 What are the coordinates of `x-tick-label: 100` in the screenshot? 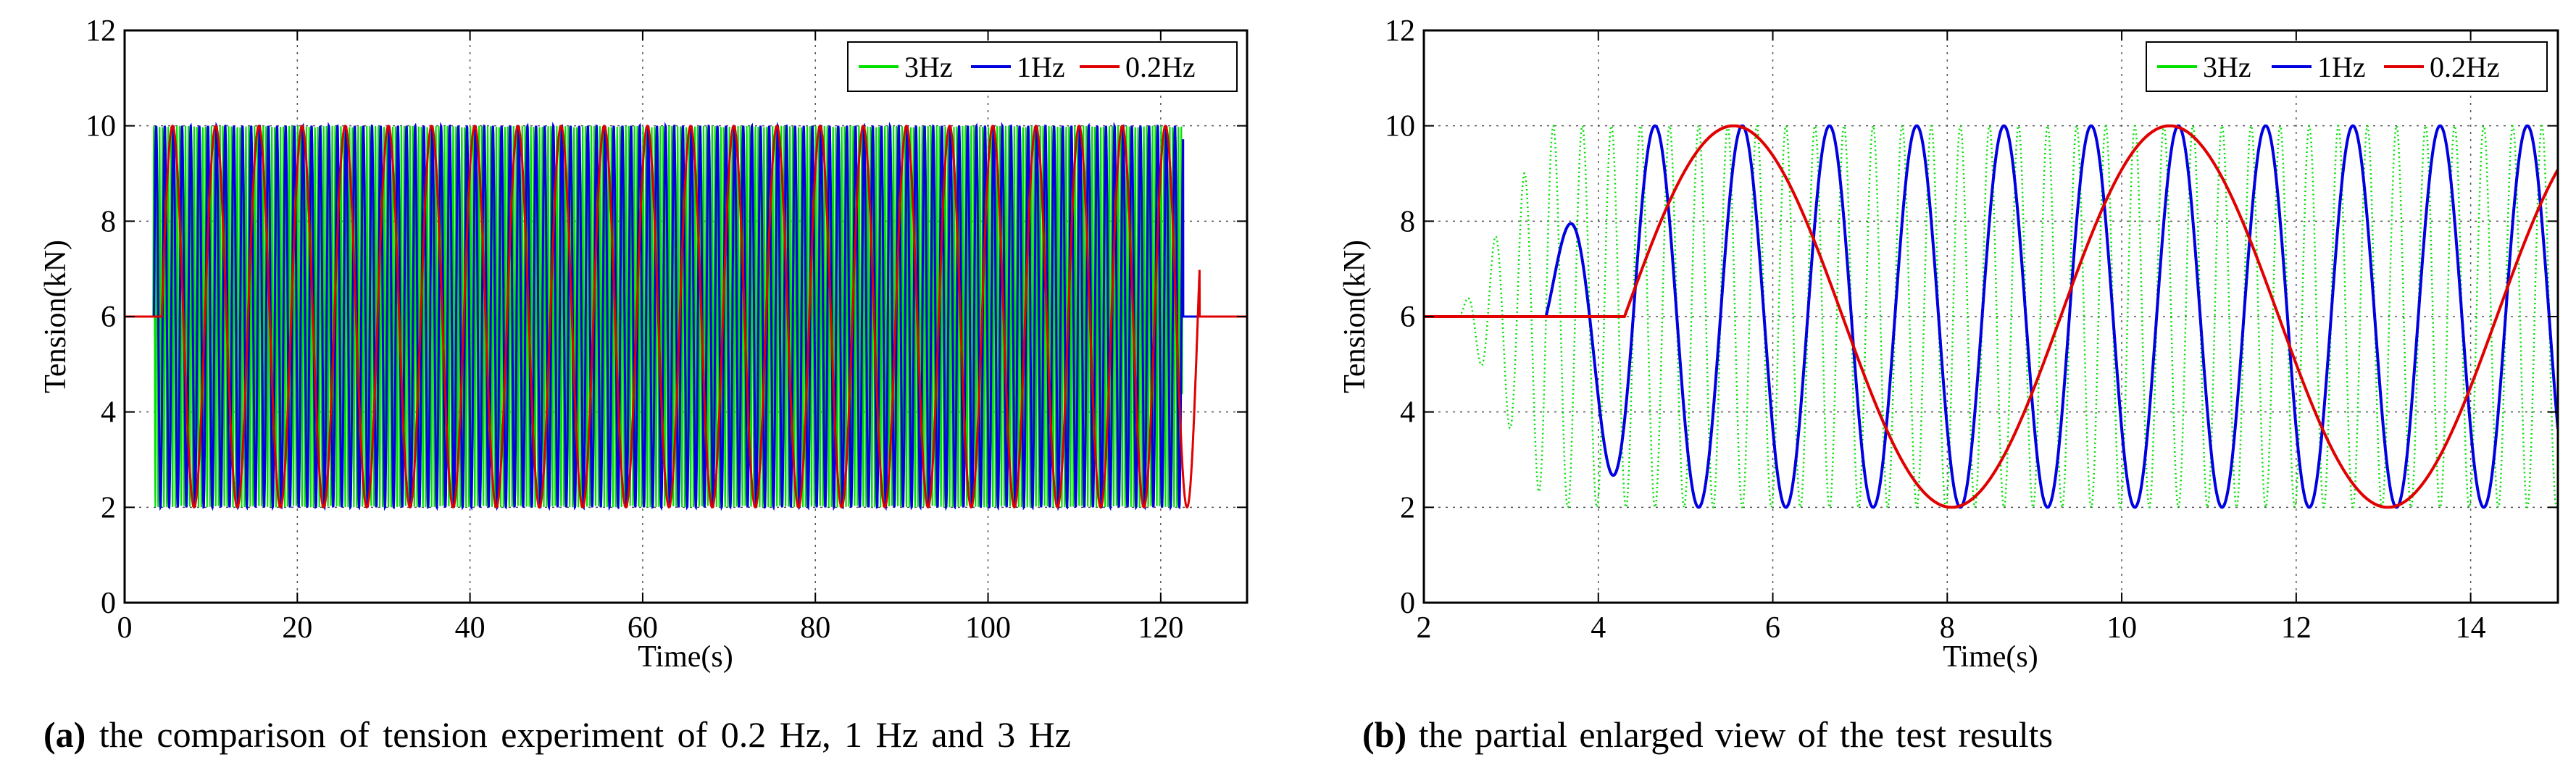 It's located at (988, 628).